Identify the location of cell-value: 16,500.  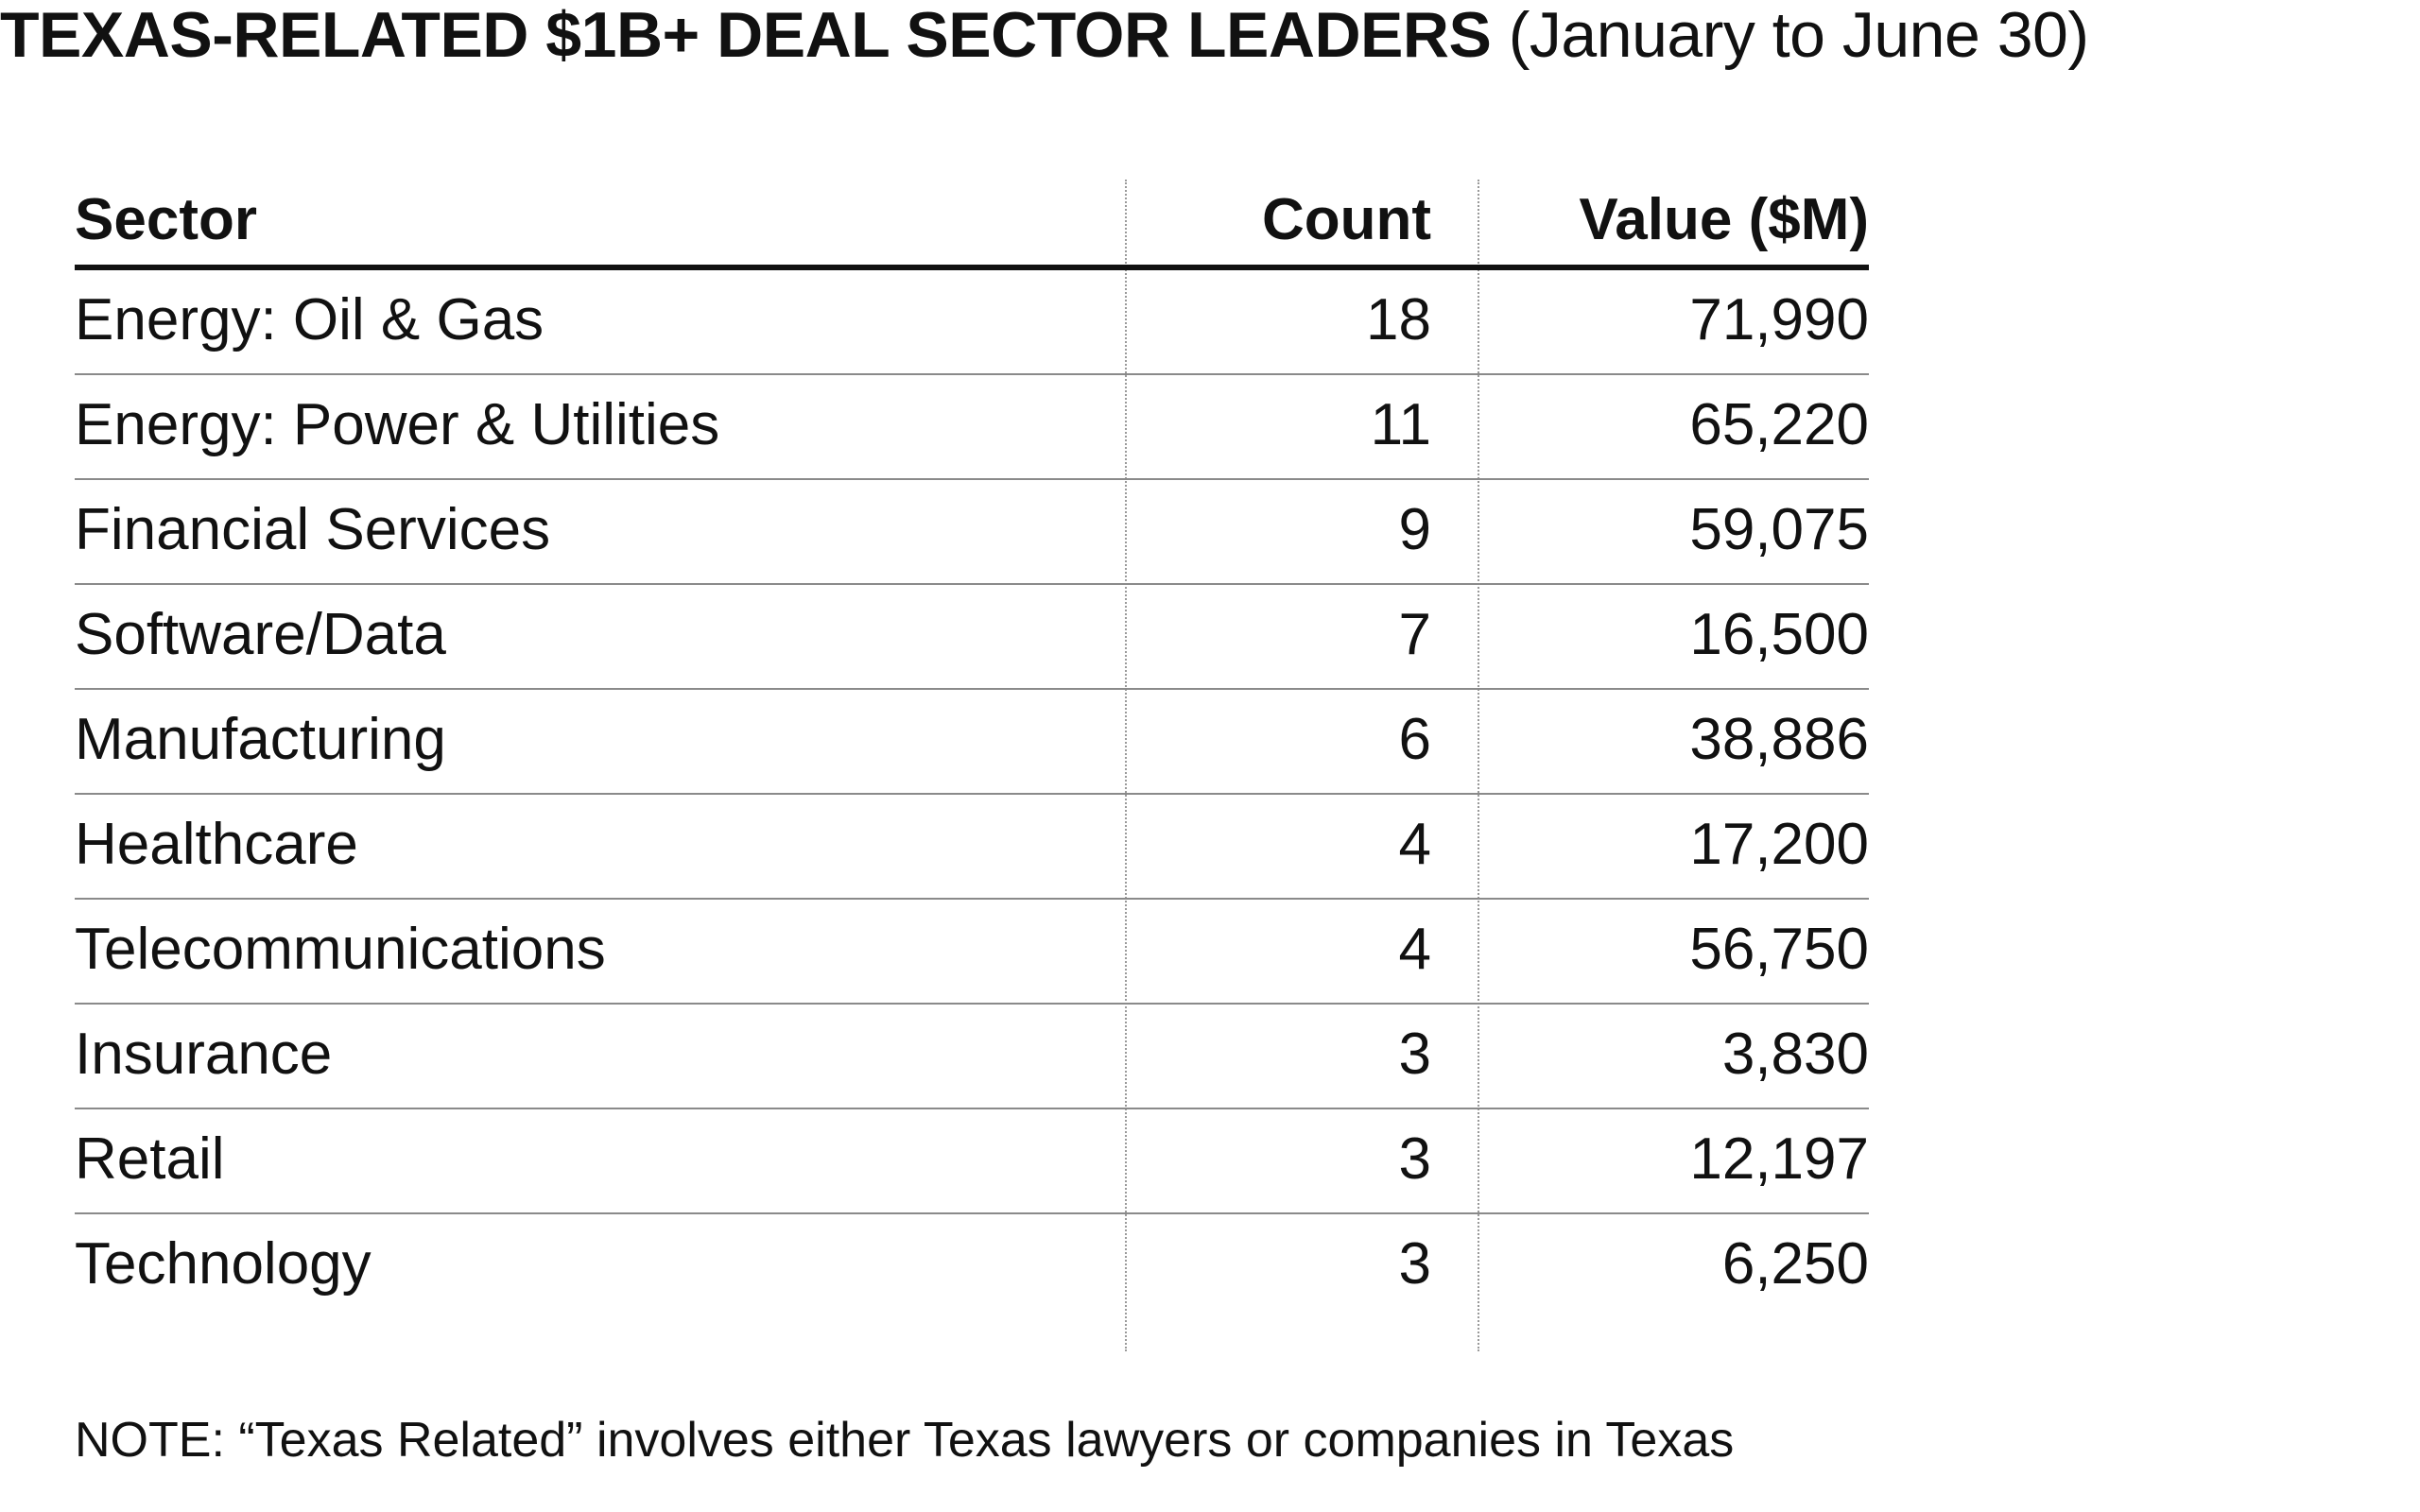
(1779, 634).